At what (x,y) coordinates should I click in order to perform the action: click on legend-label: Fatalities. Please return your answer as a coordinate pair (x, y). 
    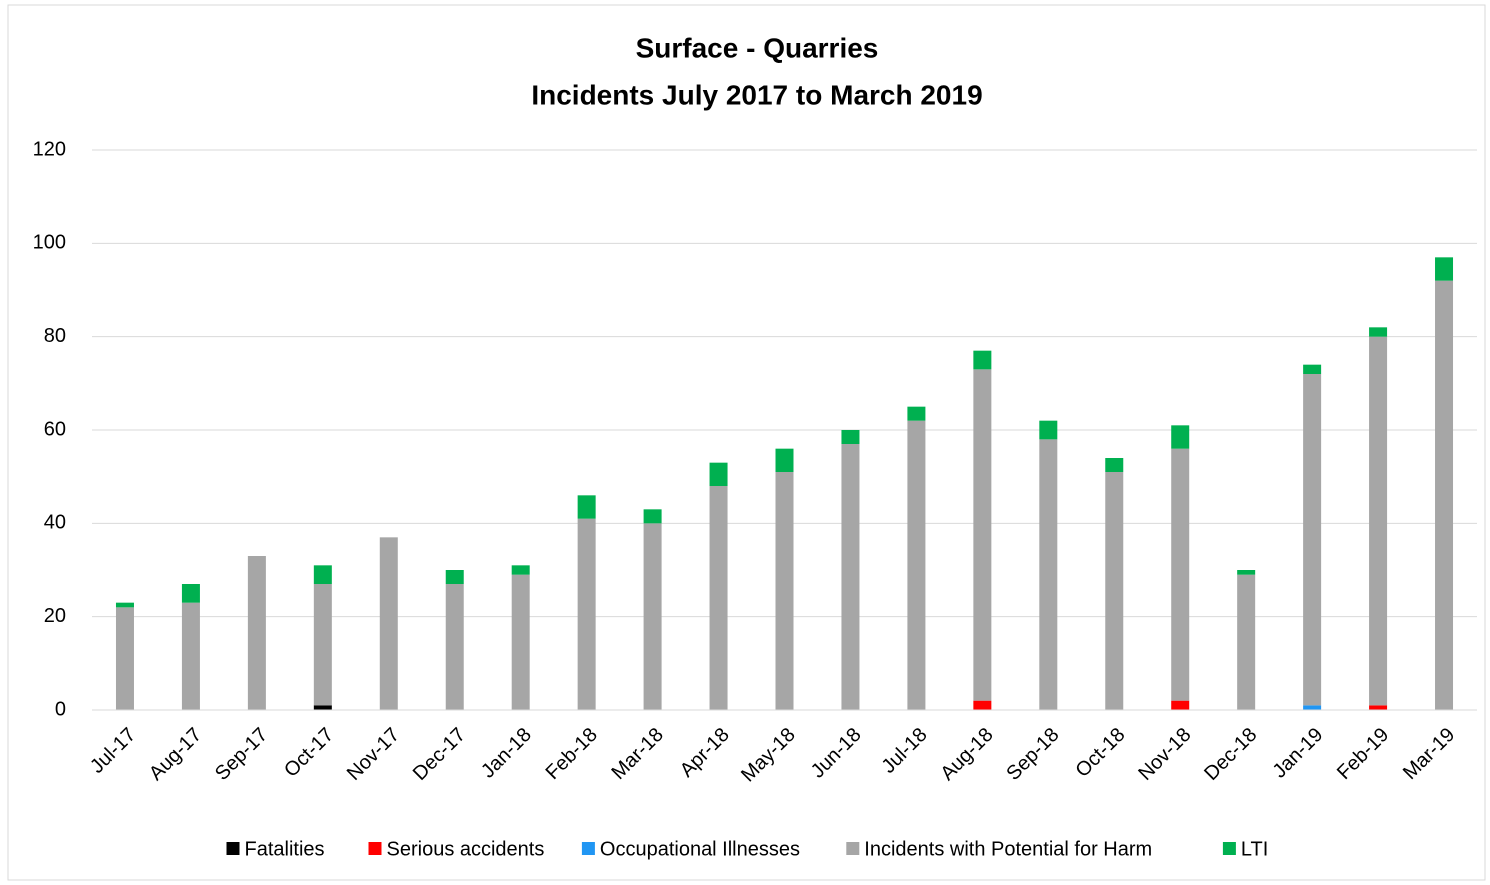
    Looking at the image, I should click on (285, 849).